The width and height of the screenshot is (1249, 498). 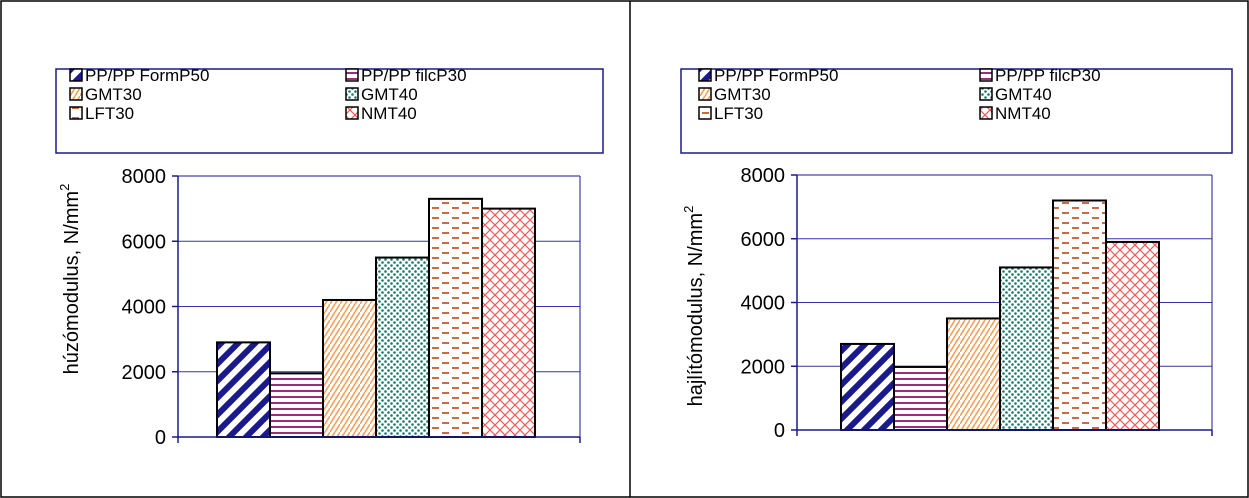 What do you see at coordinates (694, 306) in the screenshot?
I see `y-axis-label: hajlítómodulus, N/mm2` at bounding box center [694, 306].